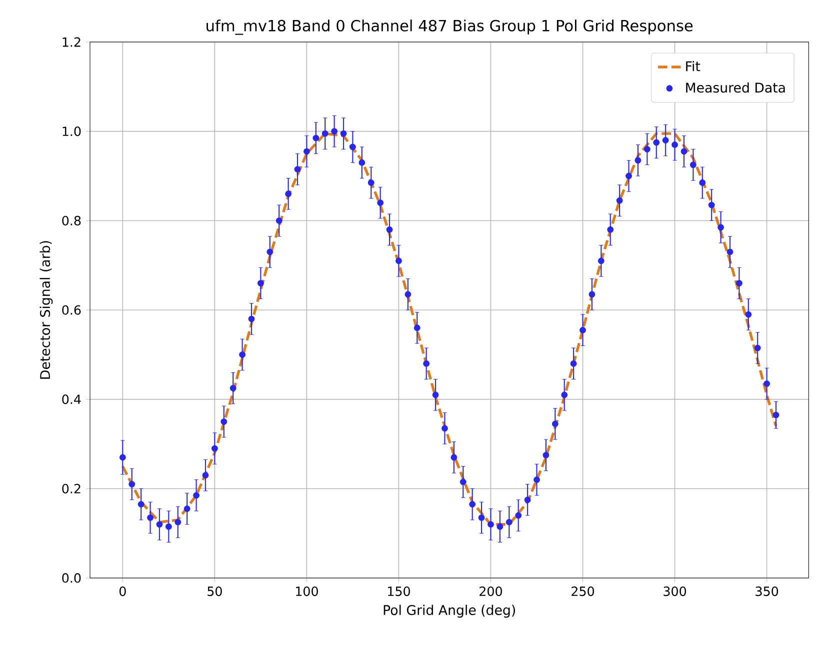 The height and width of the screenshot is (645, 839). Describe the element at coordinates (71, 578) in the screenshot. I see `y-tick-label: 0.0` at that location.